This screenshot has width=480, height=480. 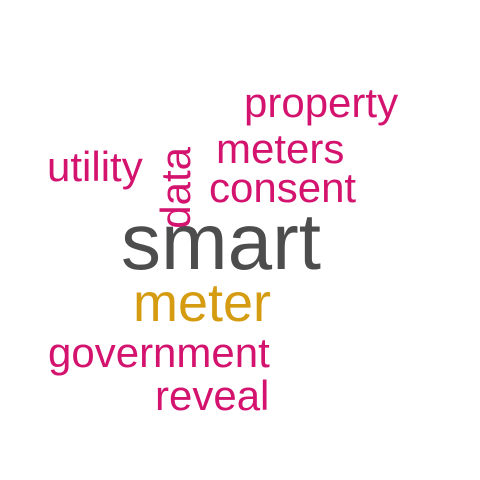 What do you see at coordinates (283, 187) in the screenshot?
I see `word-consent: consent` at bounding box center [283, 187].